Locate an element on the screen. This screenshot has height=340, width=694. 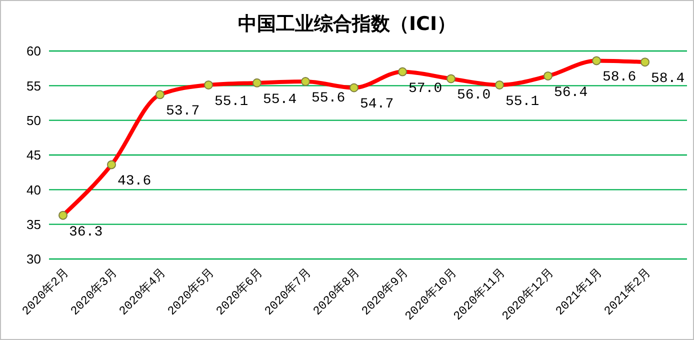
data-label: 55.6 is located at coordinates (329, 98).